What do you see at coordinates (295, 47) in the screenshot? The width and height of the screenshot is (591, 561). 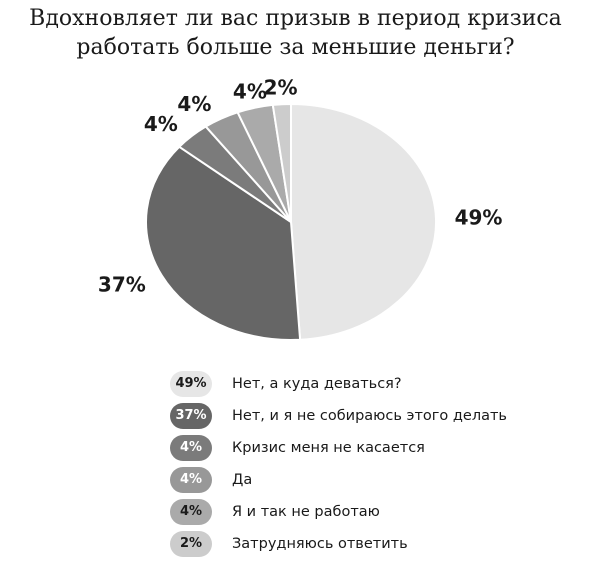 I see `chart-title-line-2: работать больше за меньшие деньги?` at bounding box center [295, 47].